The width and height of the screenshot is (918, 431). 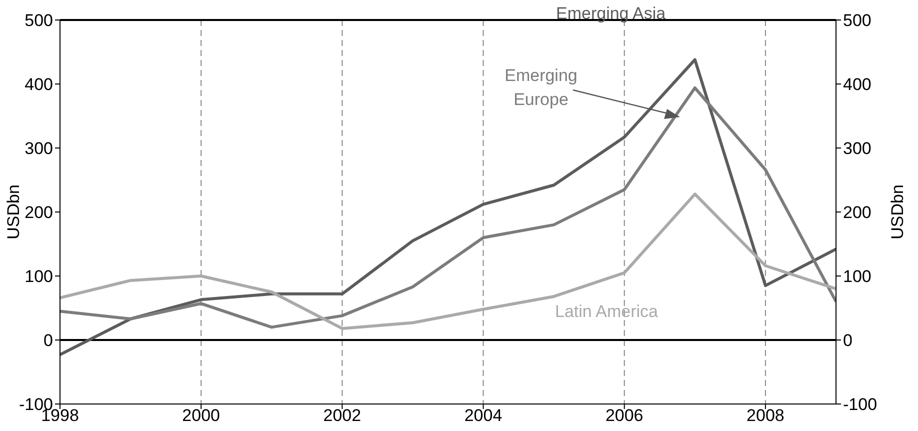 What do you see at coordinates (857, 148) in the screenshot?
I see `y2-tick-label: 300` at bounding box center [857, 148].